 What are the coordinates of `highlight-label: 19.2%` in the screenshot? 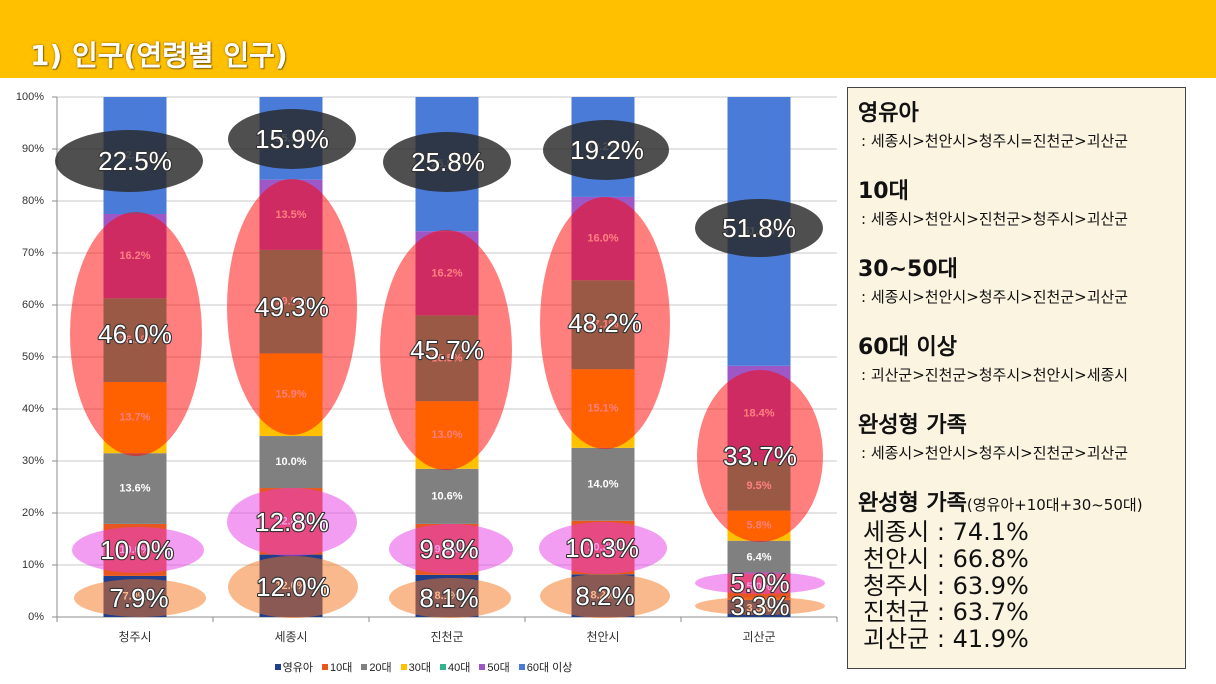 It's located at (607, 150).